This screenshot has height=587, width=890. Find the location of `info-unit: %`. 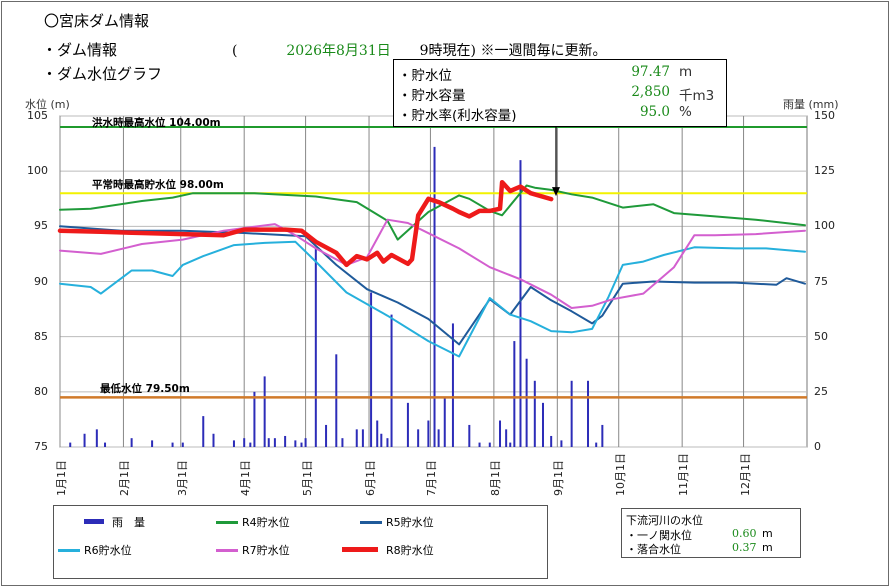

info-unit: % is located at coordinates (685, 112).